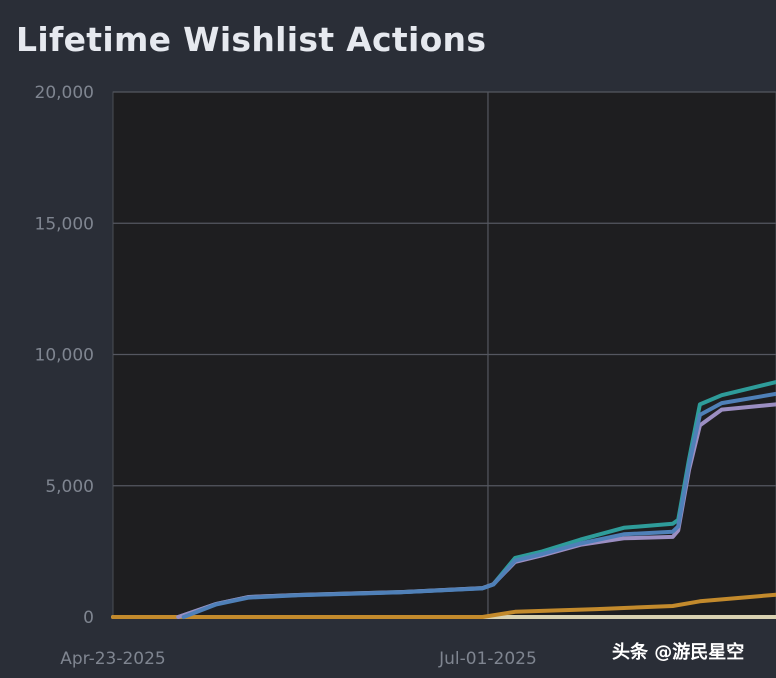  Describe the element at coordinates (64, 356) in the screenshot. I see `y-tick-label: 10,000` at that location.